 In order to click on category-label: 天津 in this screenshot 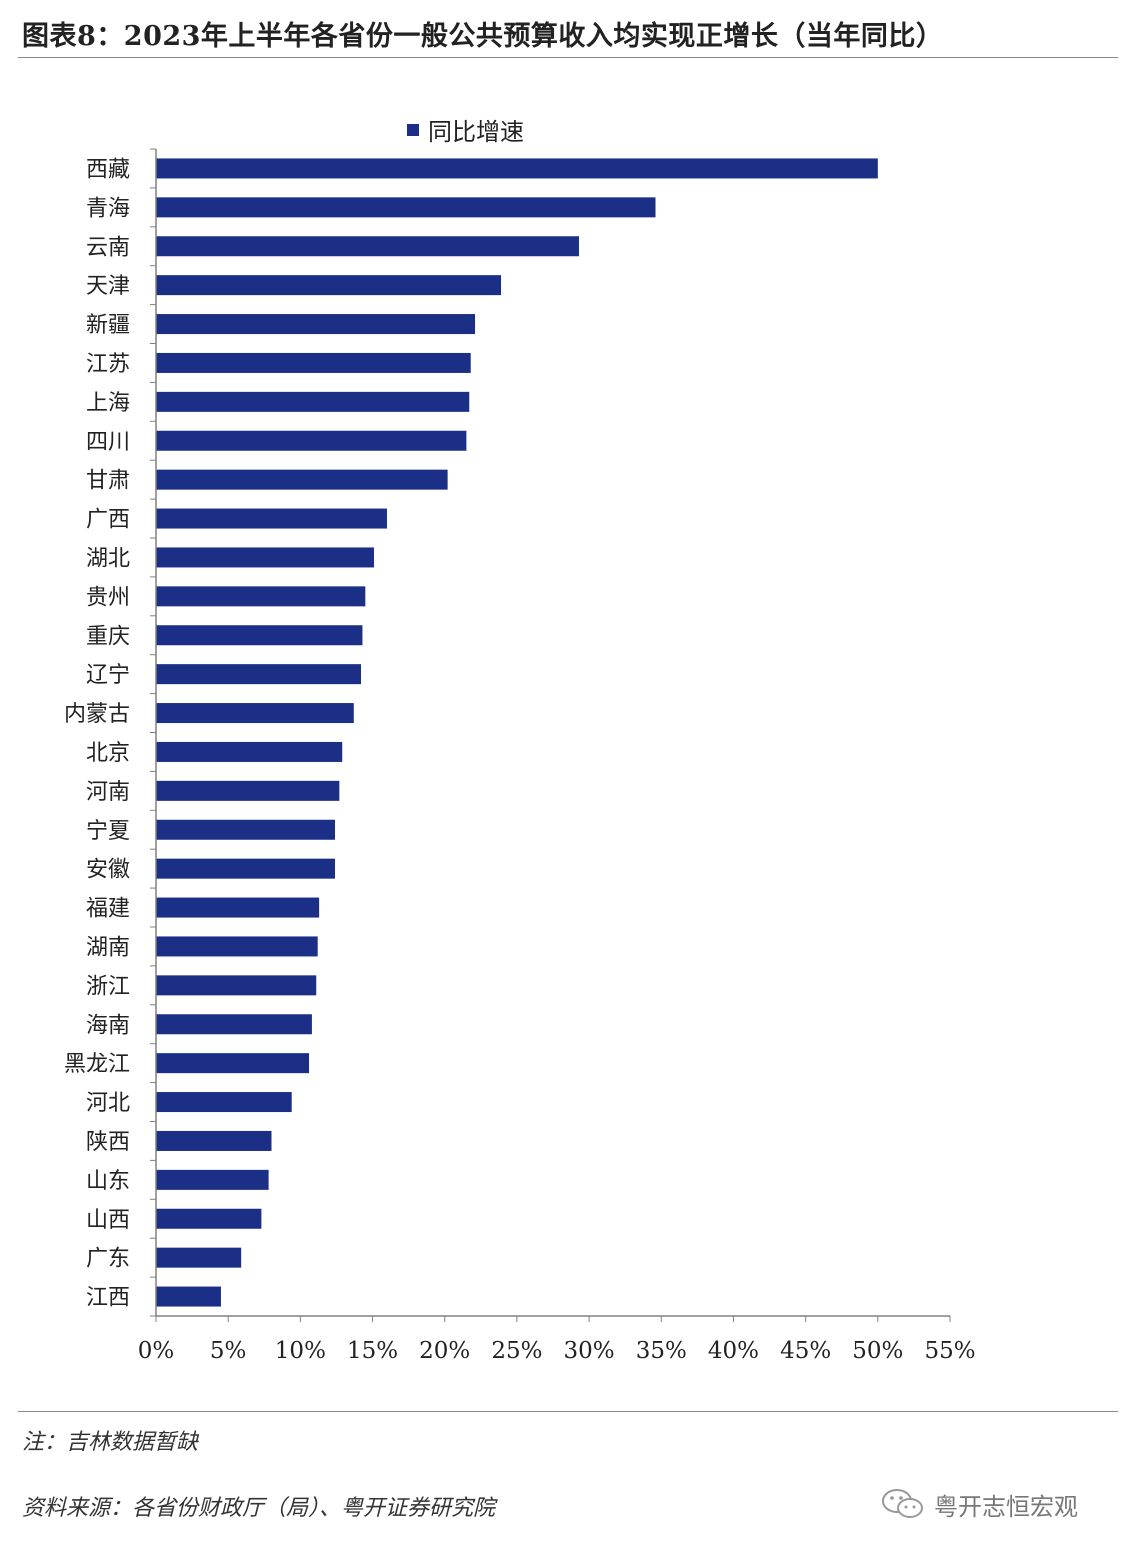, I will do `click(108, 286)`.